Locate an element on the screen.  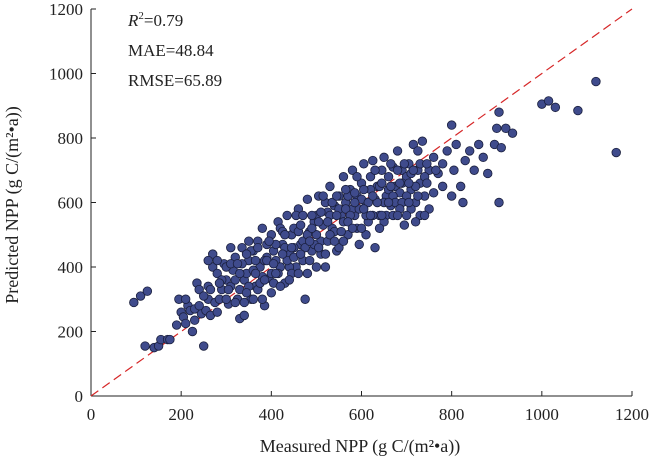
y-tick-label: 1000 is located at coordinates (66, 74).